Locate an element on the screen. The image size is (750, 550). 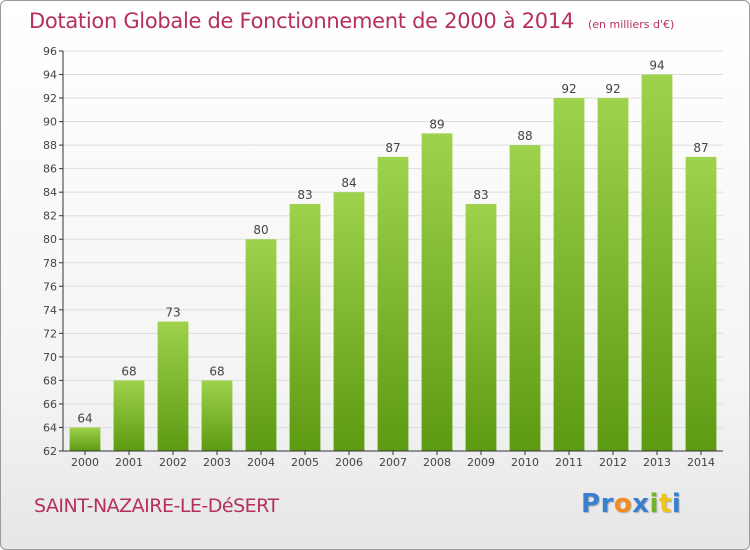
chart-subtitle: (en milliers d'€) is located at coordinates (631, 24).